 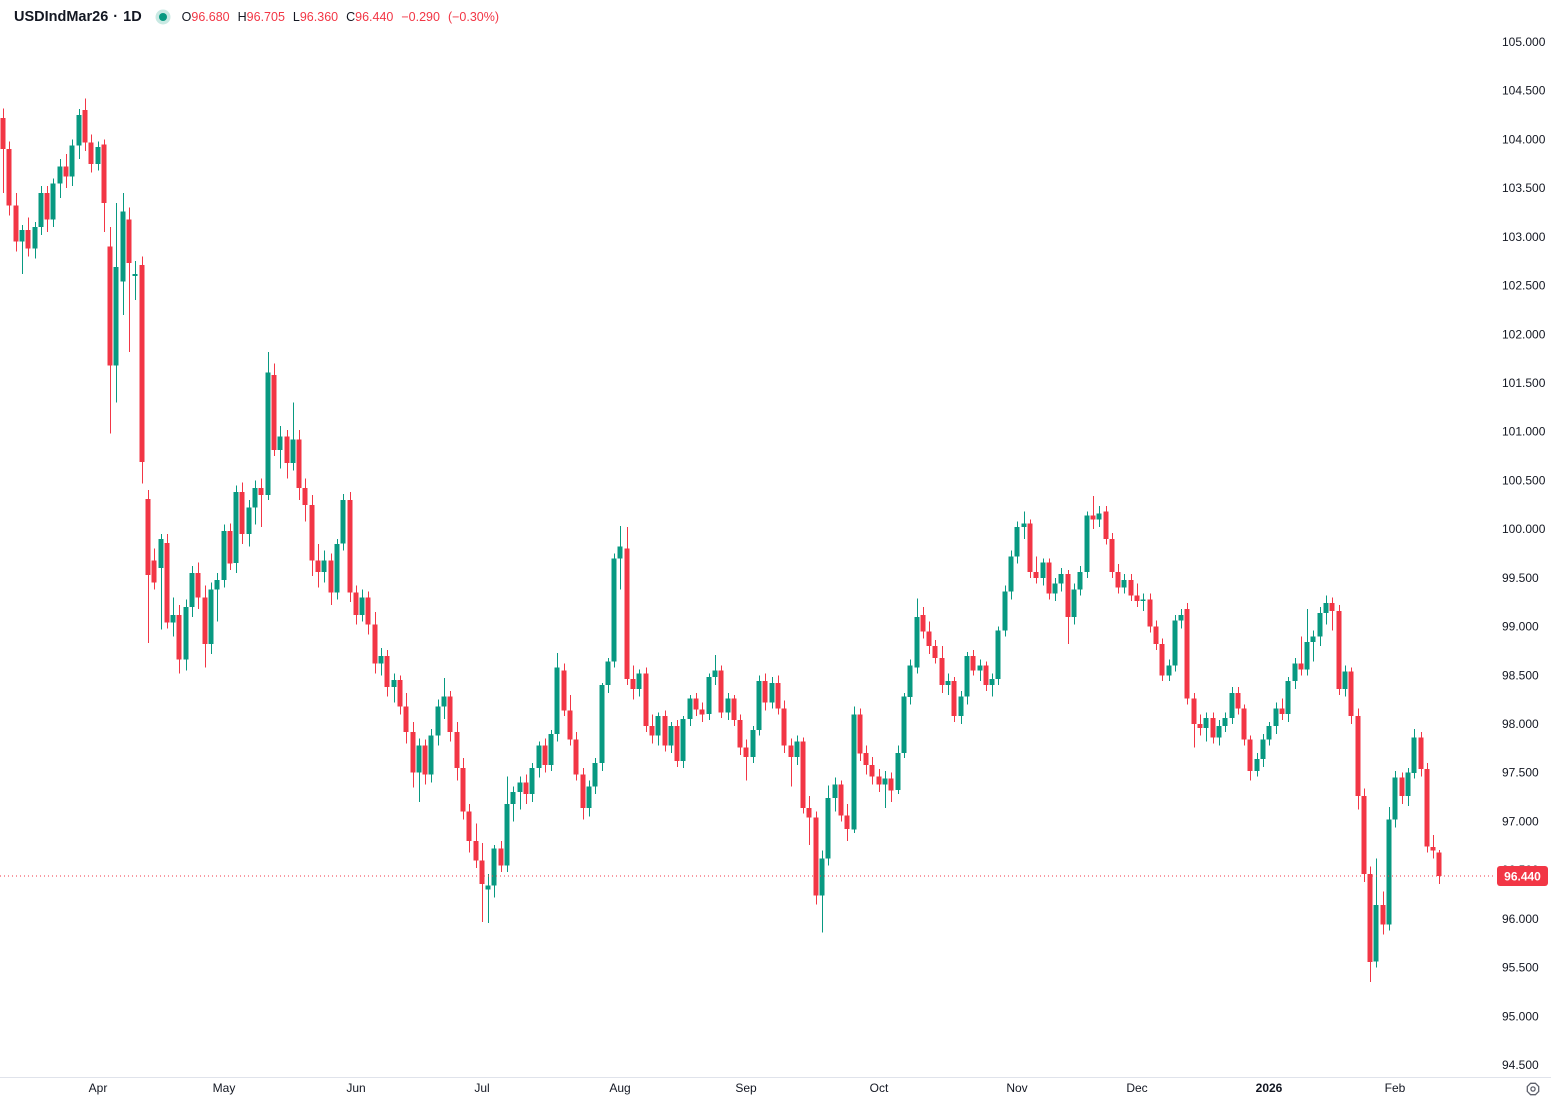 What do you see at coordinates (132, 17) in the screenshot?
I see `interval-label: 1D` at bounding box center [132, 17].